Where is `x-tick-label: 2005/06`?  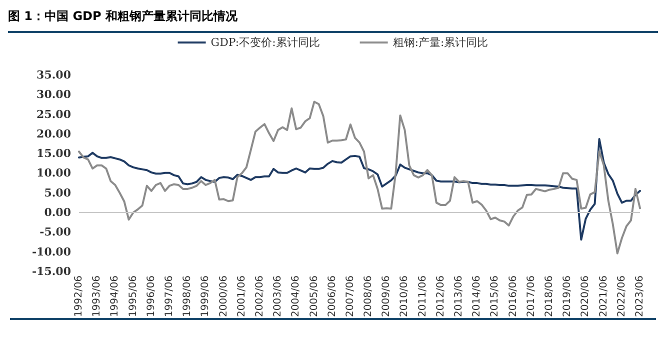
x-tick-label: 2005/06 is located at coordinates (314, 296).